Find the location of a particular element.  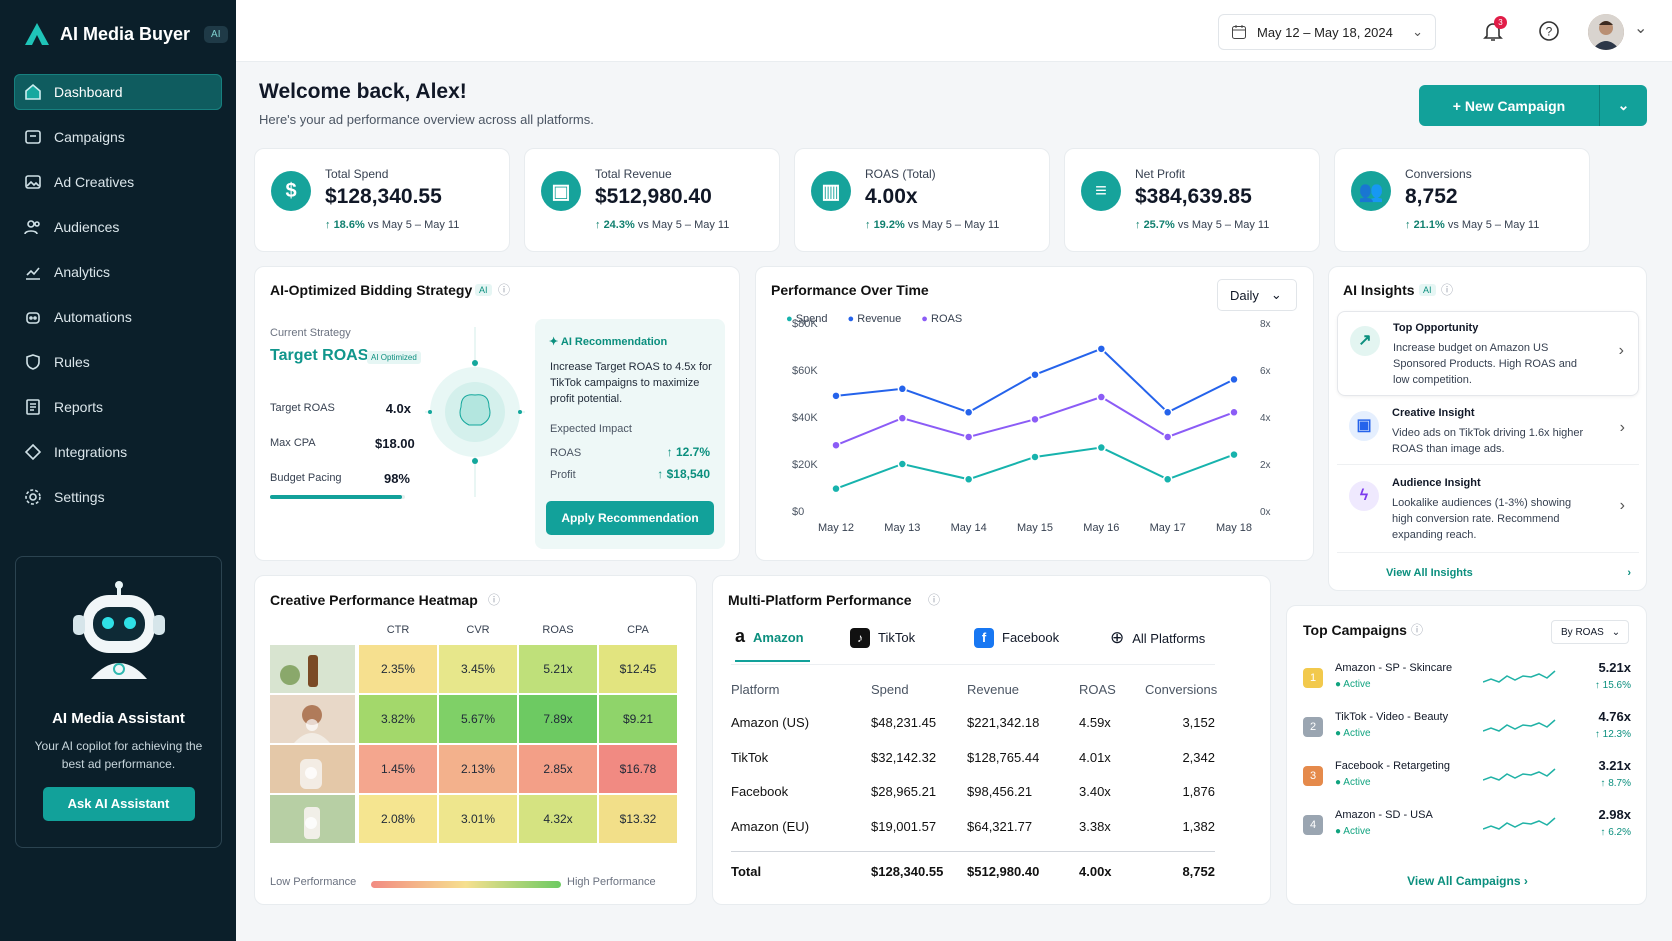

table-column-header: Revenue is located at coordinates (993, 689).